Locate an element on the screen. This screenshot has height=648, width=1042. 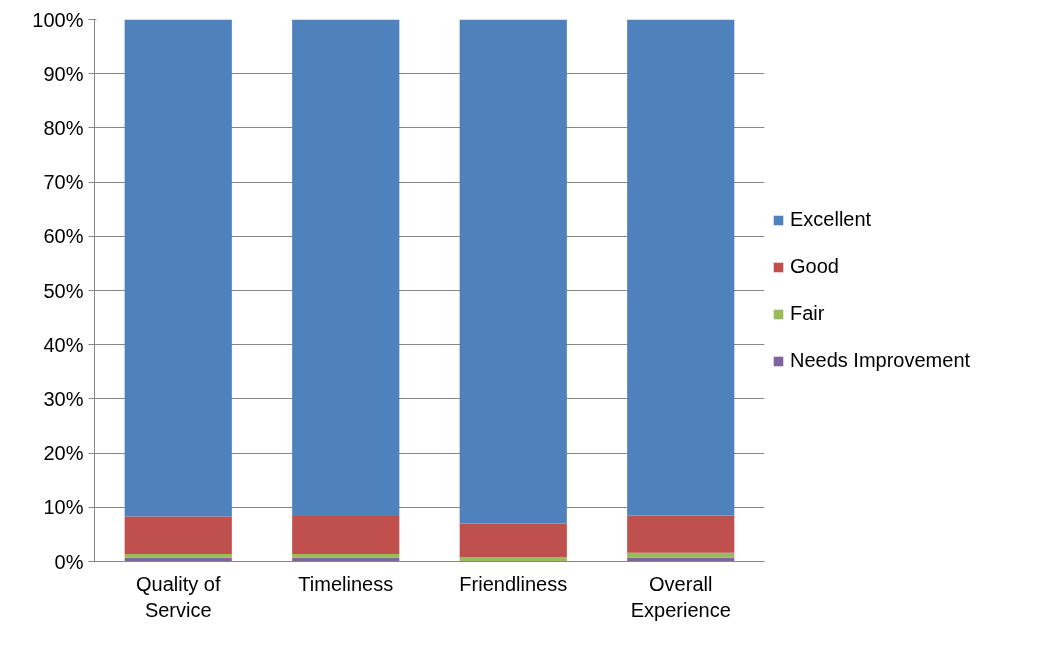
y-tick-label: 50% is located at coordinates (63, 290).